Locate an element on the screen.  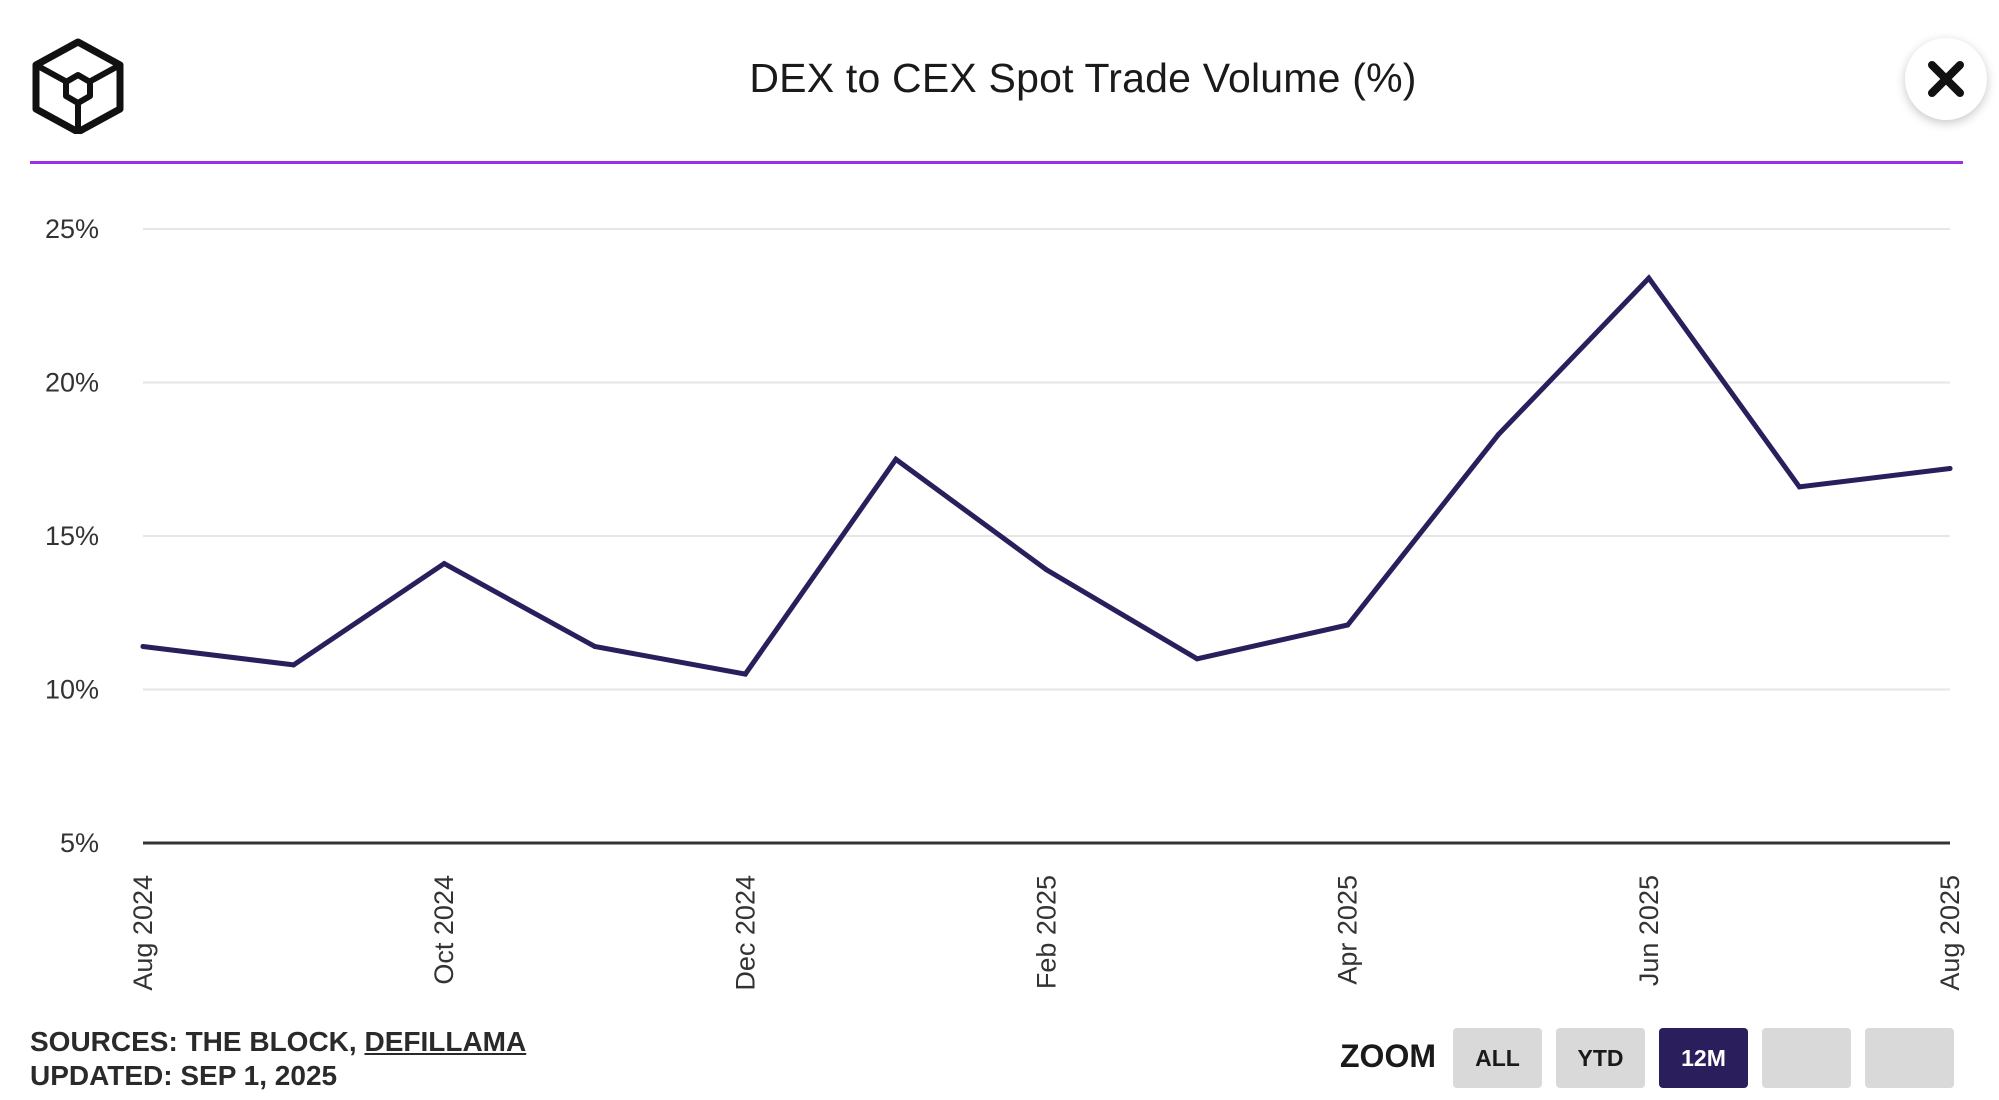
y-tick-label: 5% is located at coordinates (79, 843).